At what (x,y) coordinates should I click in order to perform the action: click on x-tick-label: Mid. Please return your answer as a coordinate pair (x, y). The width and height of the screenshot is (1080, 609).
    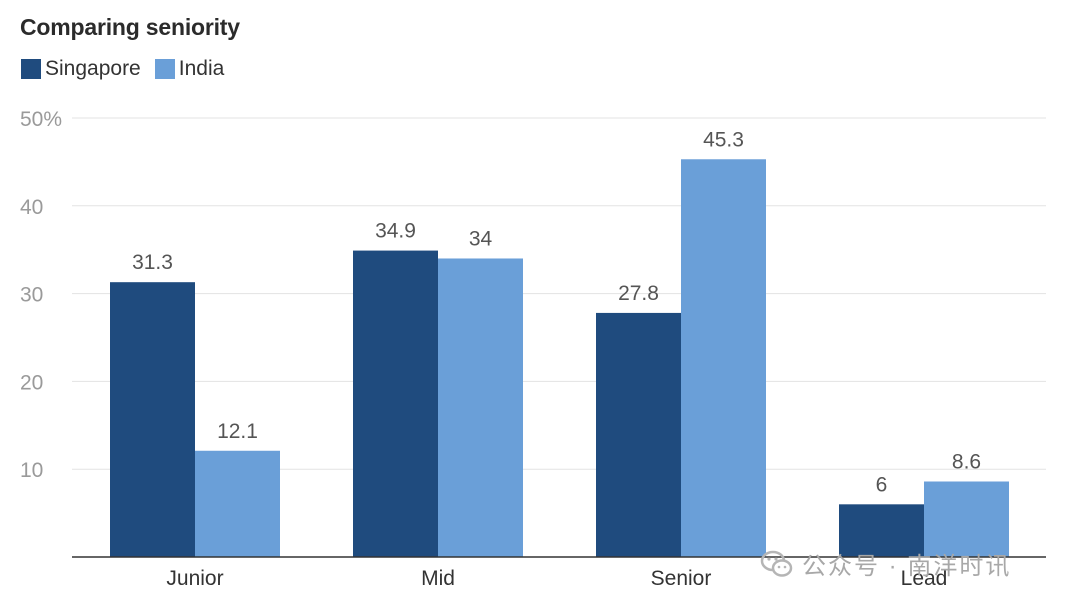
    Looking at the image, I should click on (438, 578).